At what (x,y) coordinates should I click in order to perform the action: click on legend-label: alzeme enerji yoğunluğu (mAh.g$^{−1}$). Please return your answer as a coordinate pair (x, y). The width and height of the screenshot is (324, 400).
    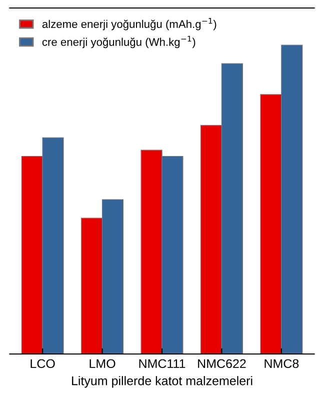
    Looking at the image, I should click on (129, 24).